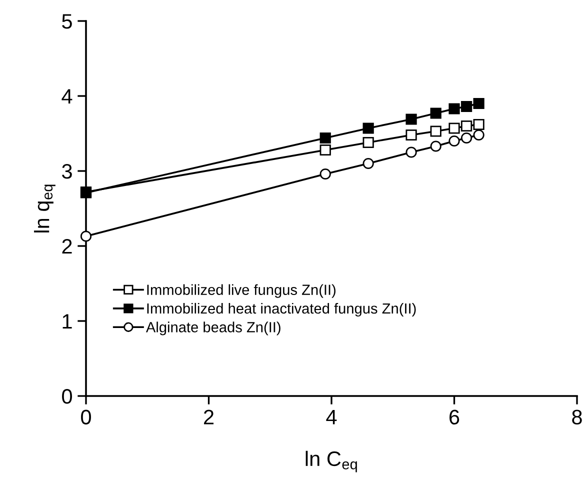  Describe the element at coordinates (331, 417) in the screenshot. I see `x-tick-label: 4` at that location.